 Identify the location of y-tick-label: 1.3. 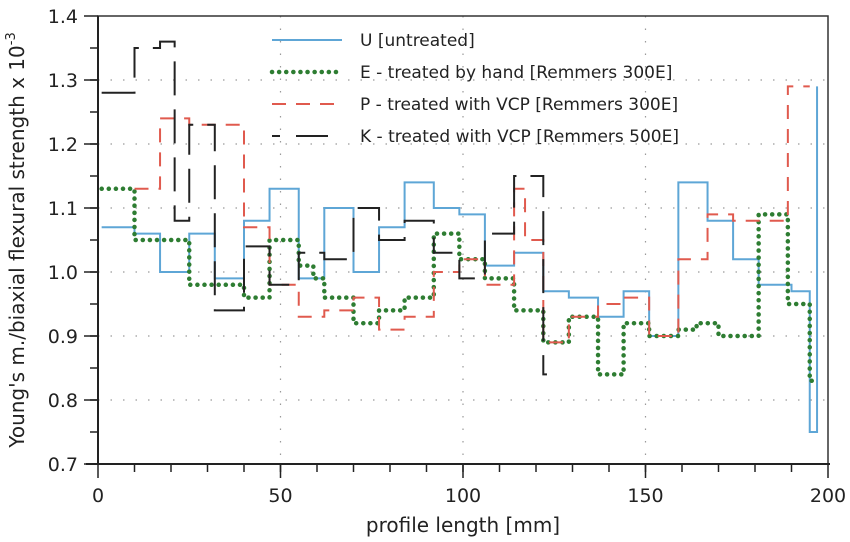
(63, 81).